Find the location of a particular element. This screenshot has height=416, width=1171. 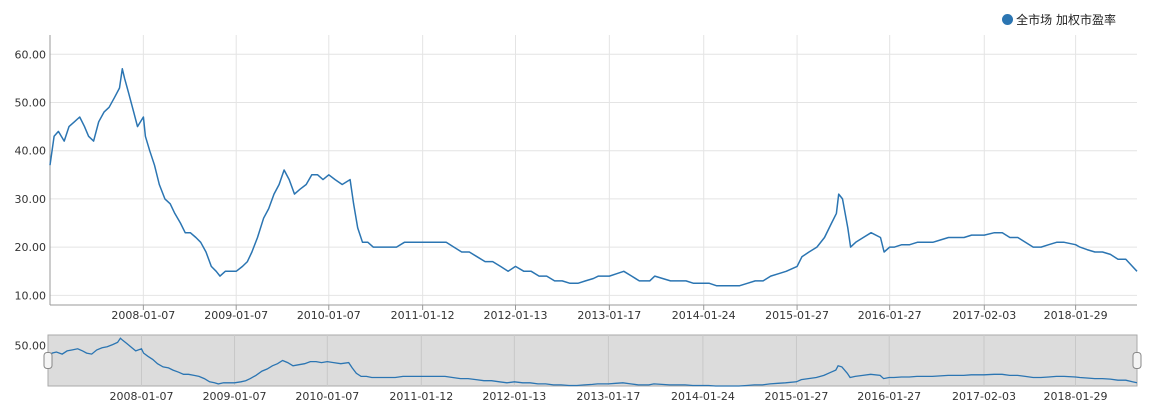

x-tick-label: 2015-01-27 is located at coordinates (797, 315).